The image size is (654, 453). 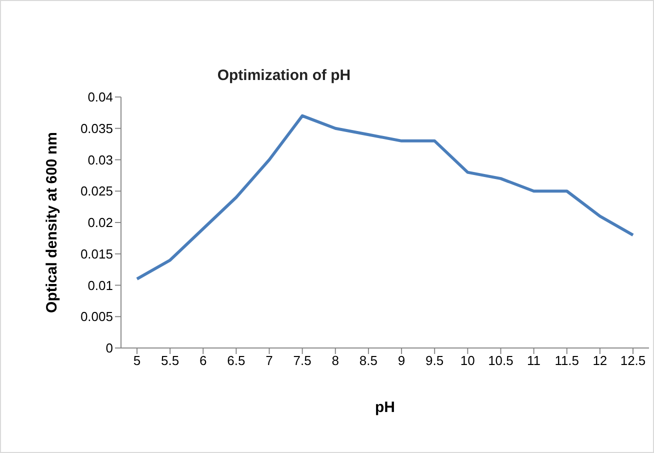 I want to click on y-tick-label: 0.01, so click(x=100, y=285).